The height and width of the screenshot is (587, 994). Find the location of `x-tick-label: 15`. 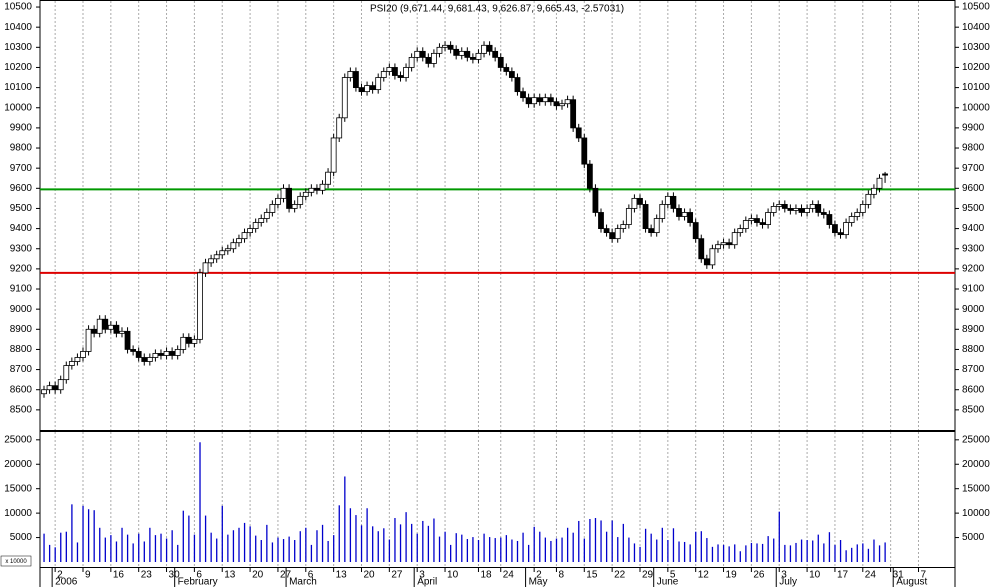

x-tick-label: 15 is located at coordinates (592, 575).